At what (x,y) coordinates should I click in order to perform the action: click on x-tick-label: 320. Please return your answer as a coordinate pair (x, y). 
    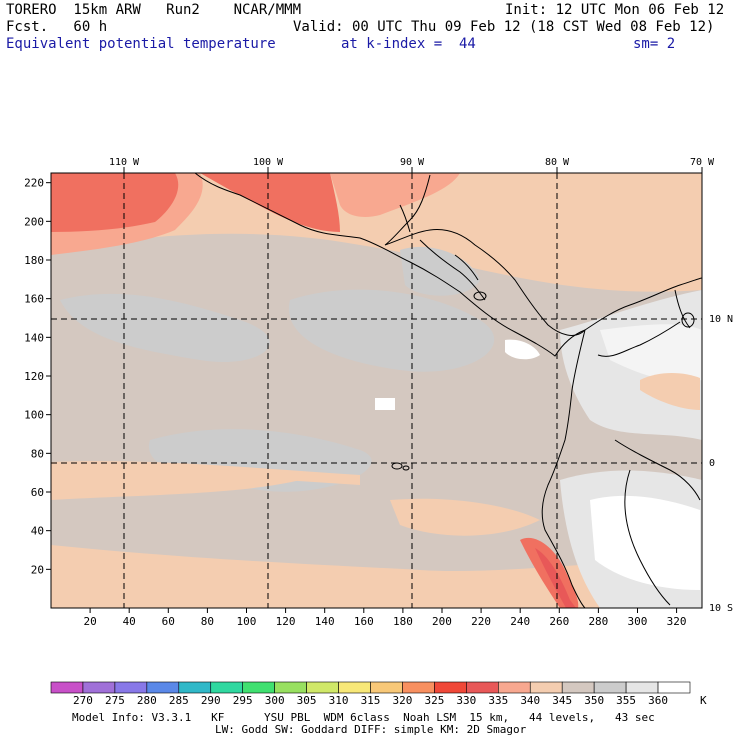
    Looking at the image, I should click on (677, 621).